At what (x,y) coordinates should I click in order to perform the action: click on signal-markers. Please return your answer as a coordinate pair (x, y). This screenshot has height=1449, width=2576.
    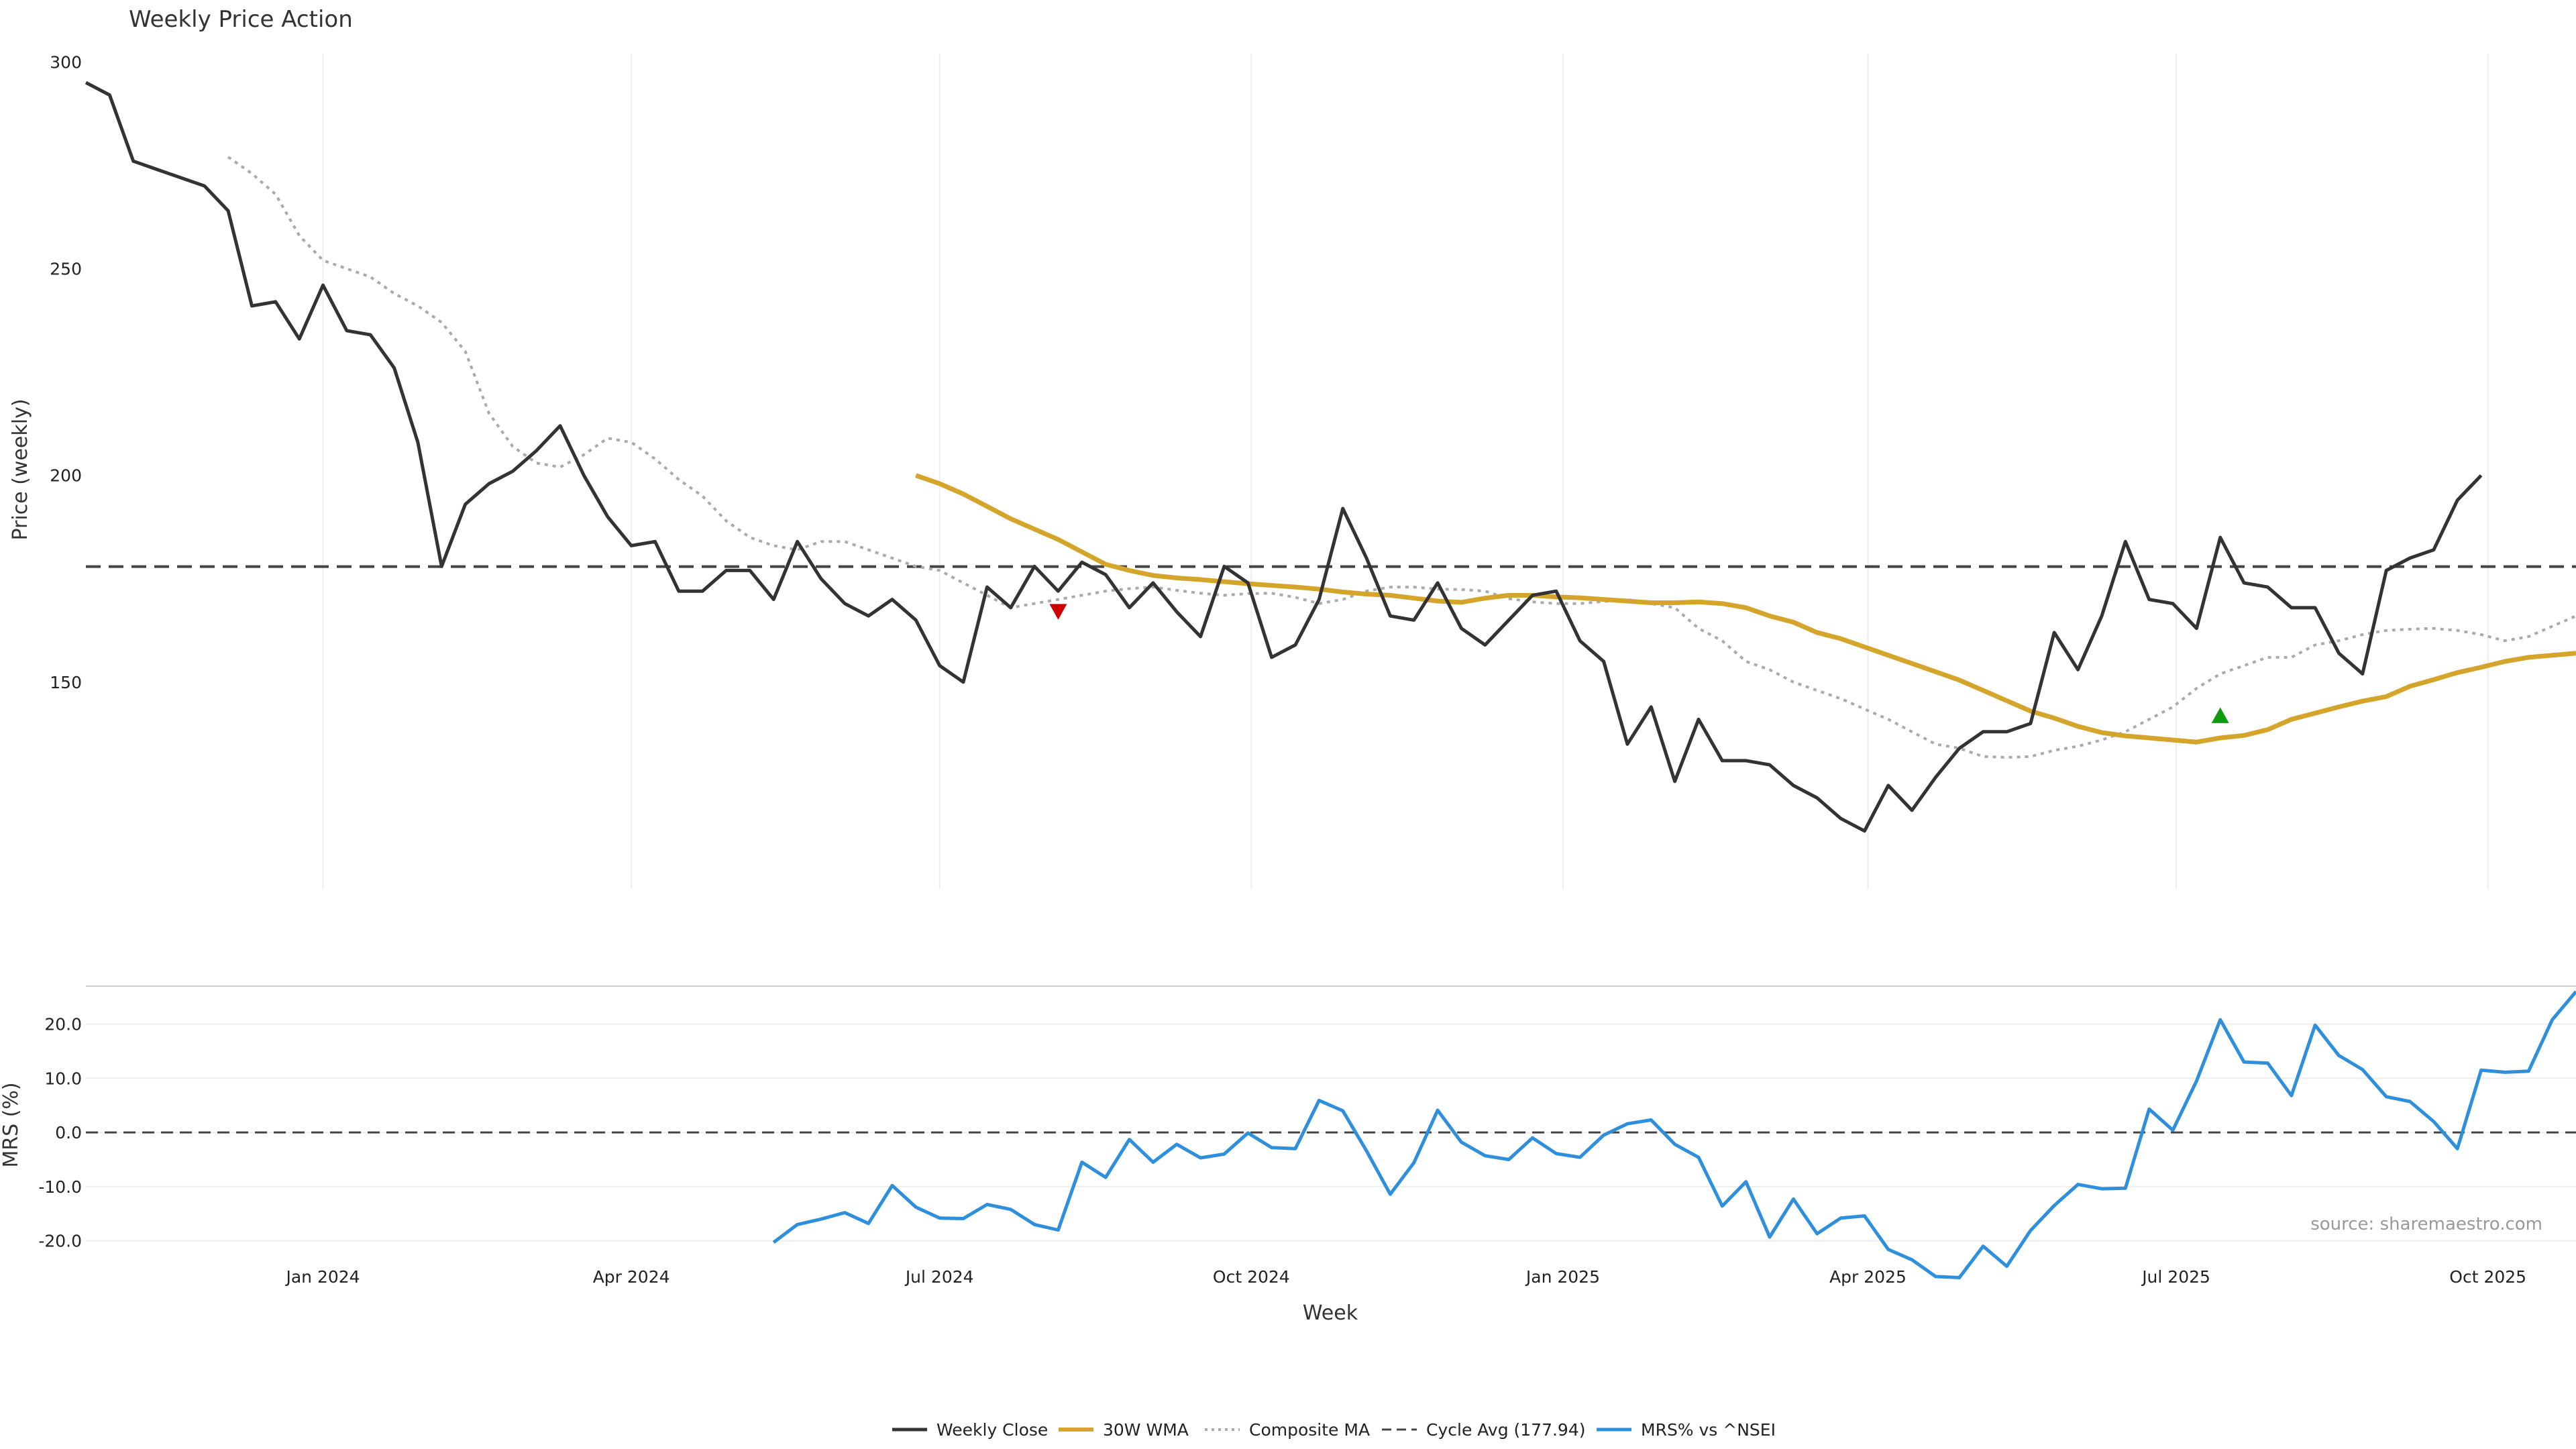
    Looking at the image, I should click on (1639, 663).